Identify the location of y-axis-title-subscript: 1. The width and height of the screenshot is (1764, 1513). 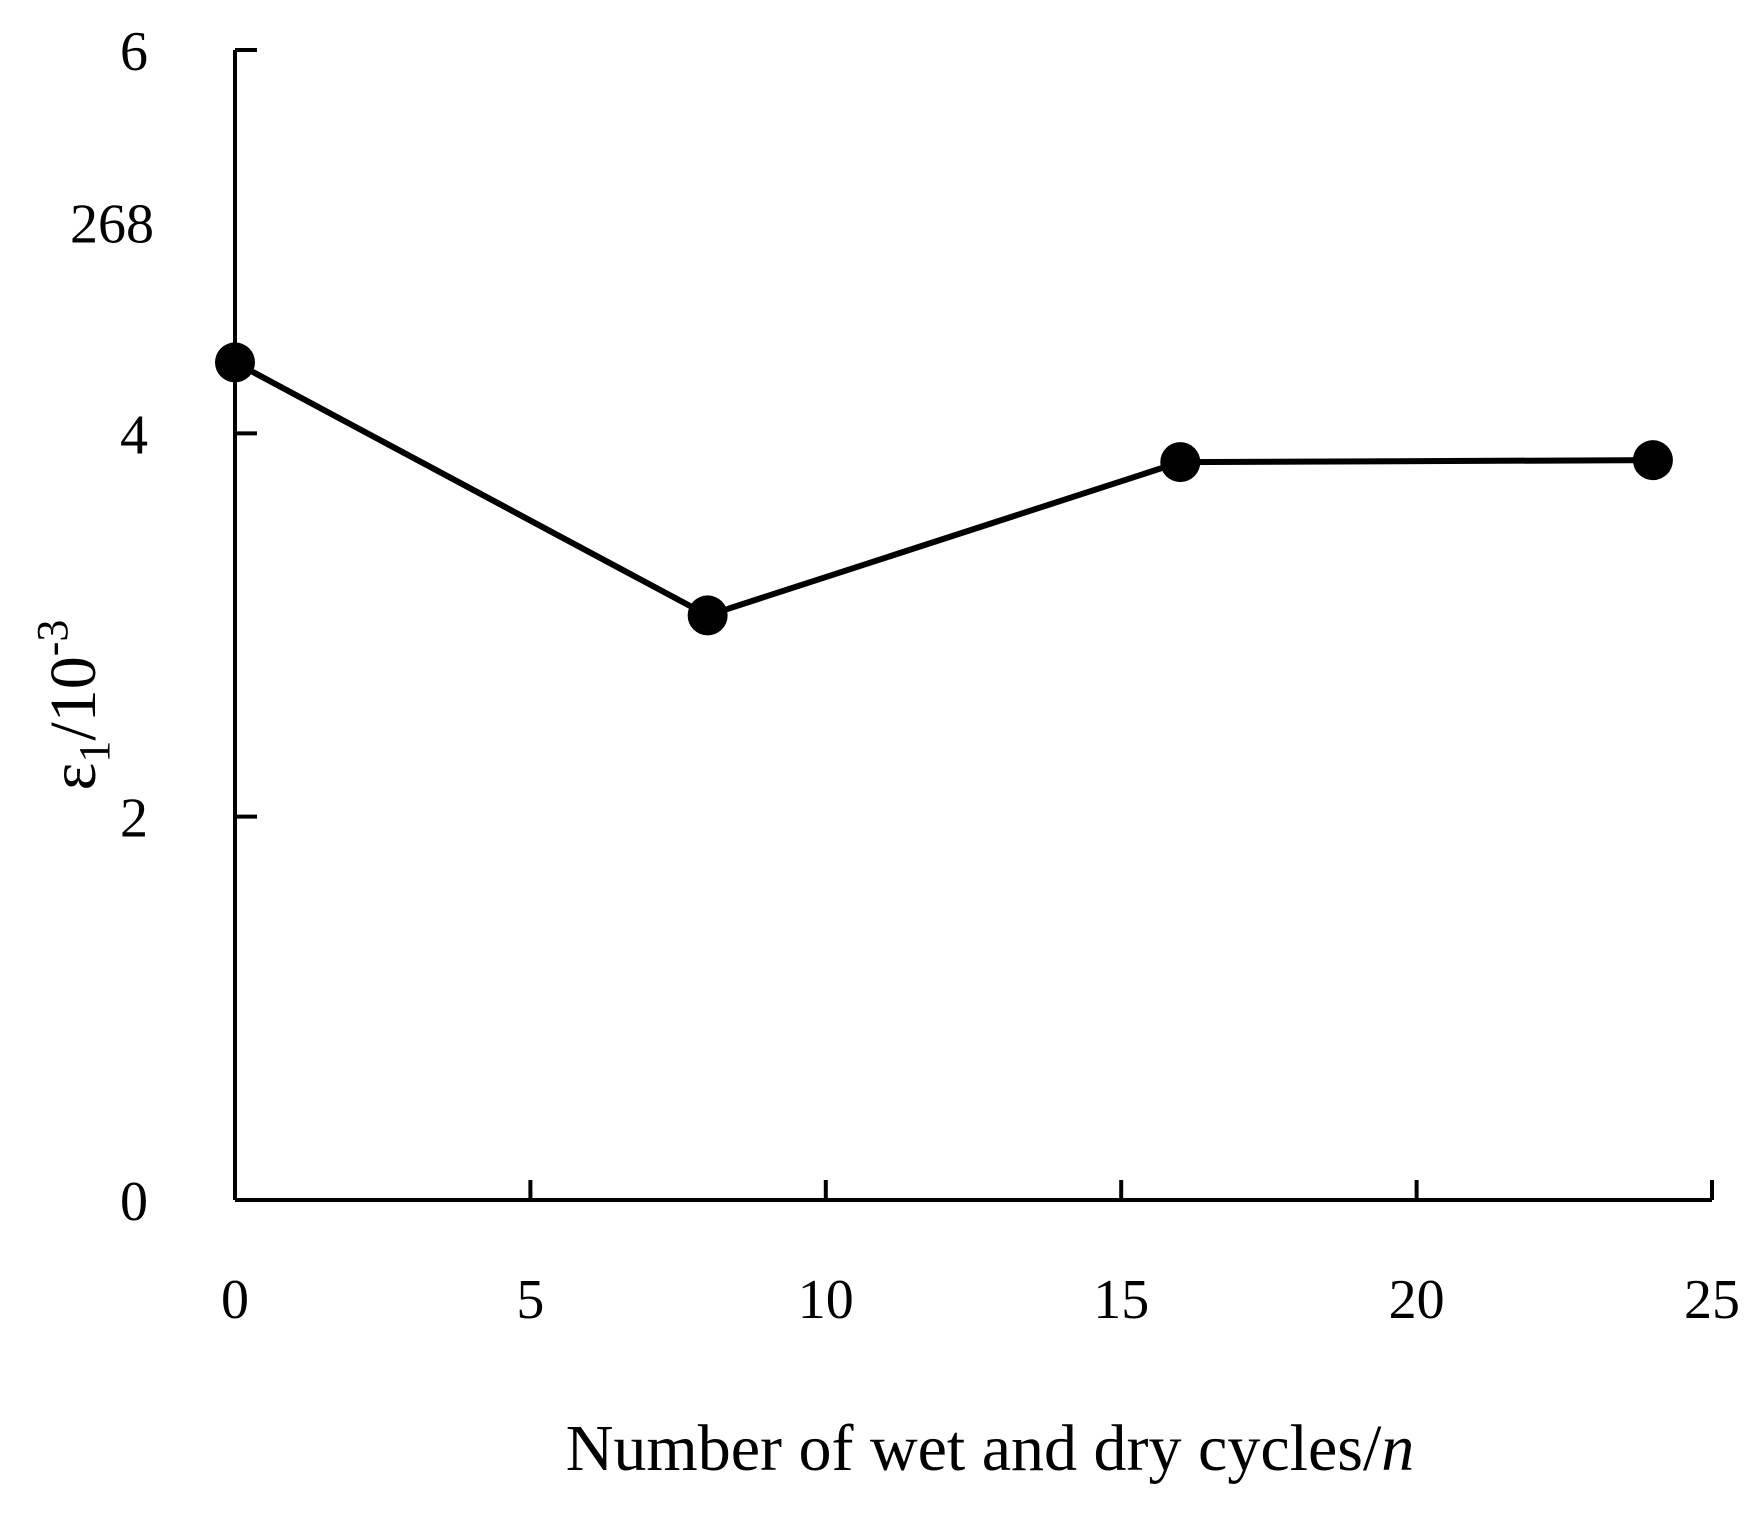
(94, 752).